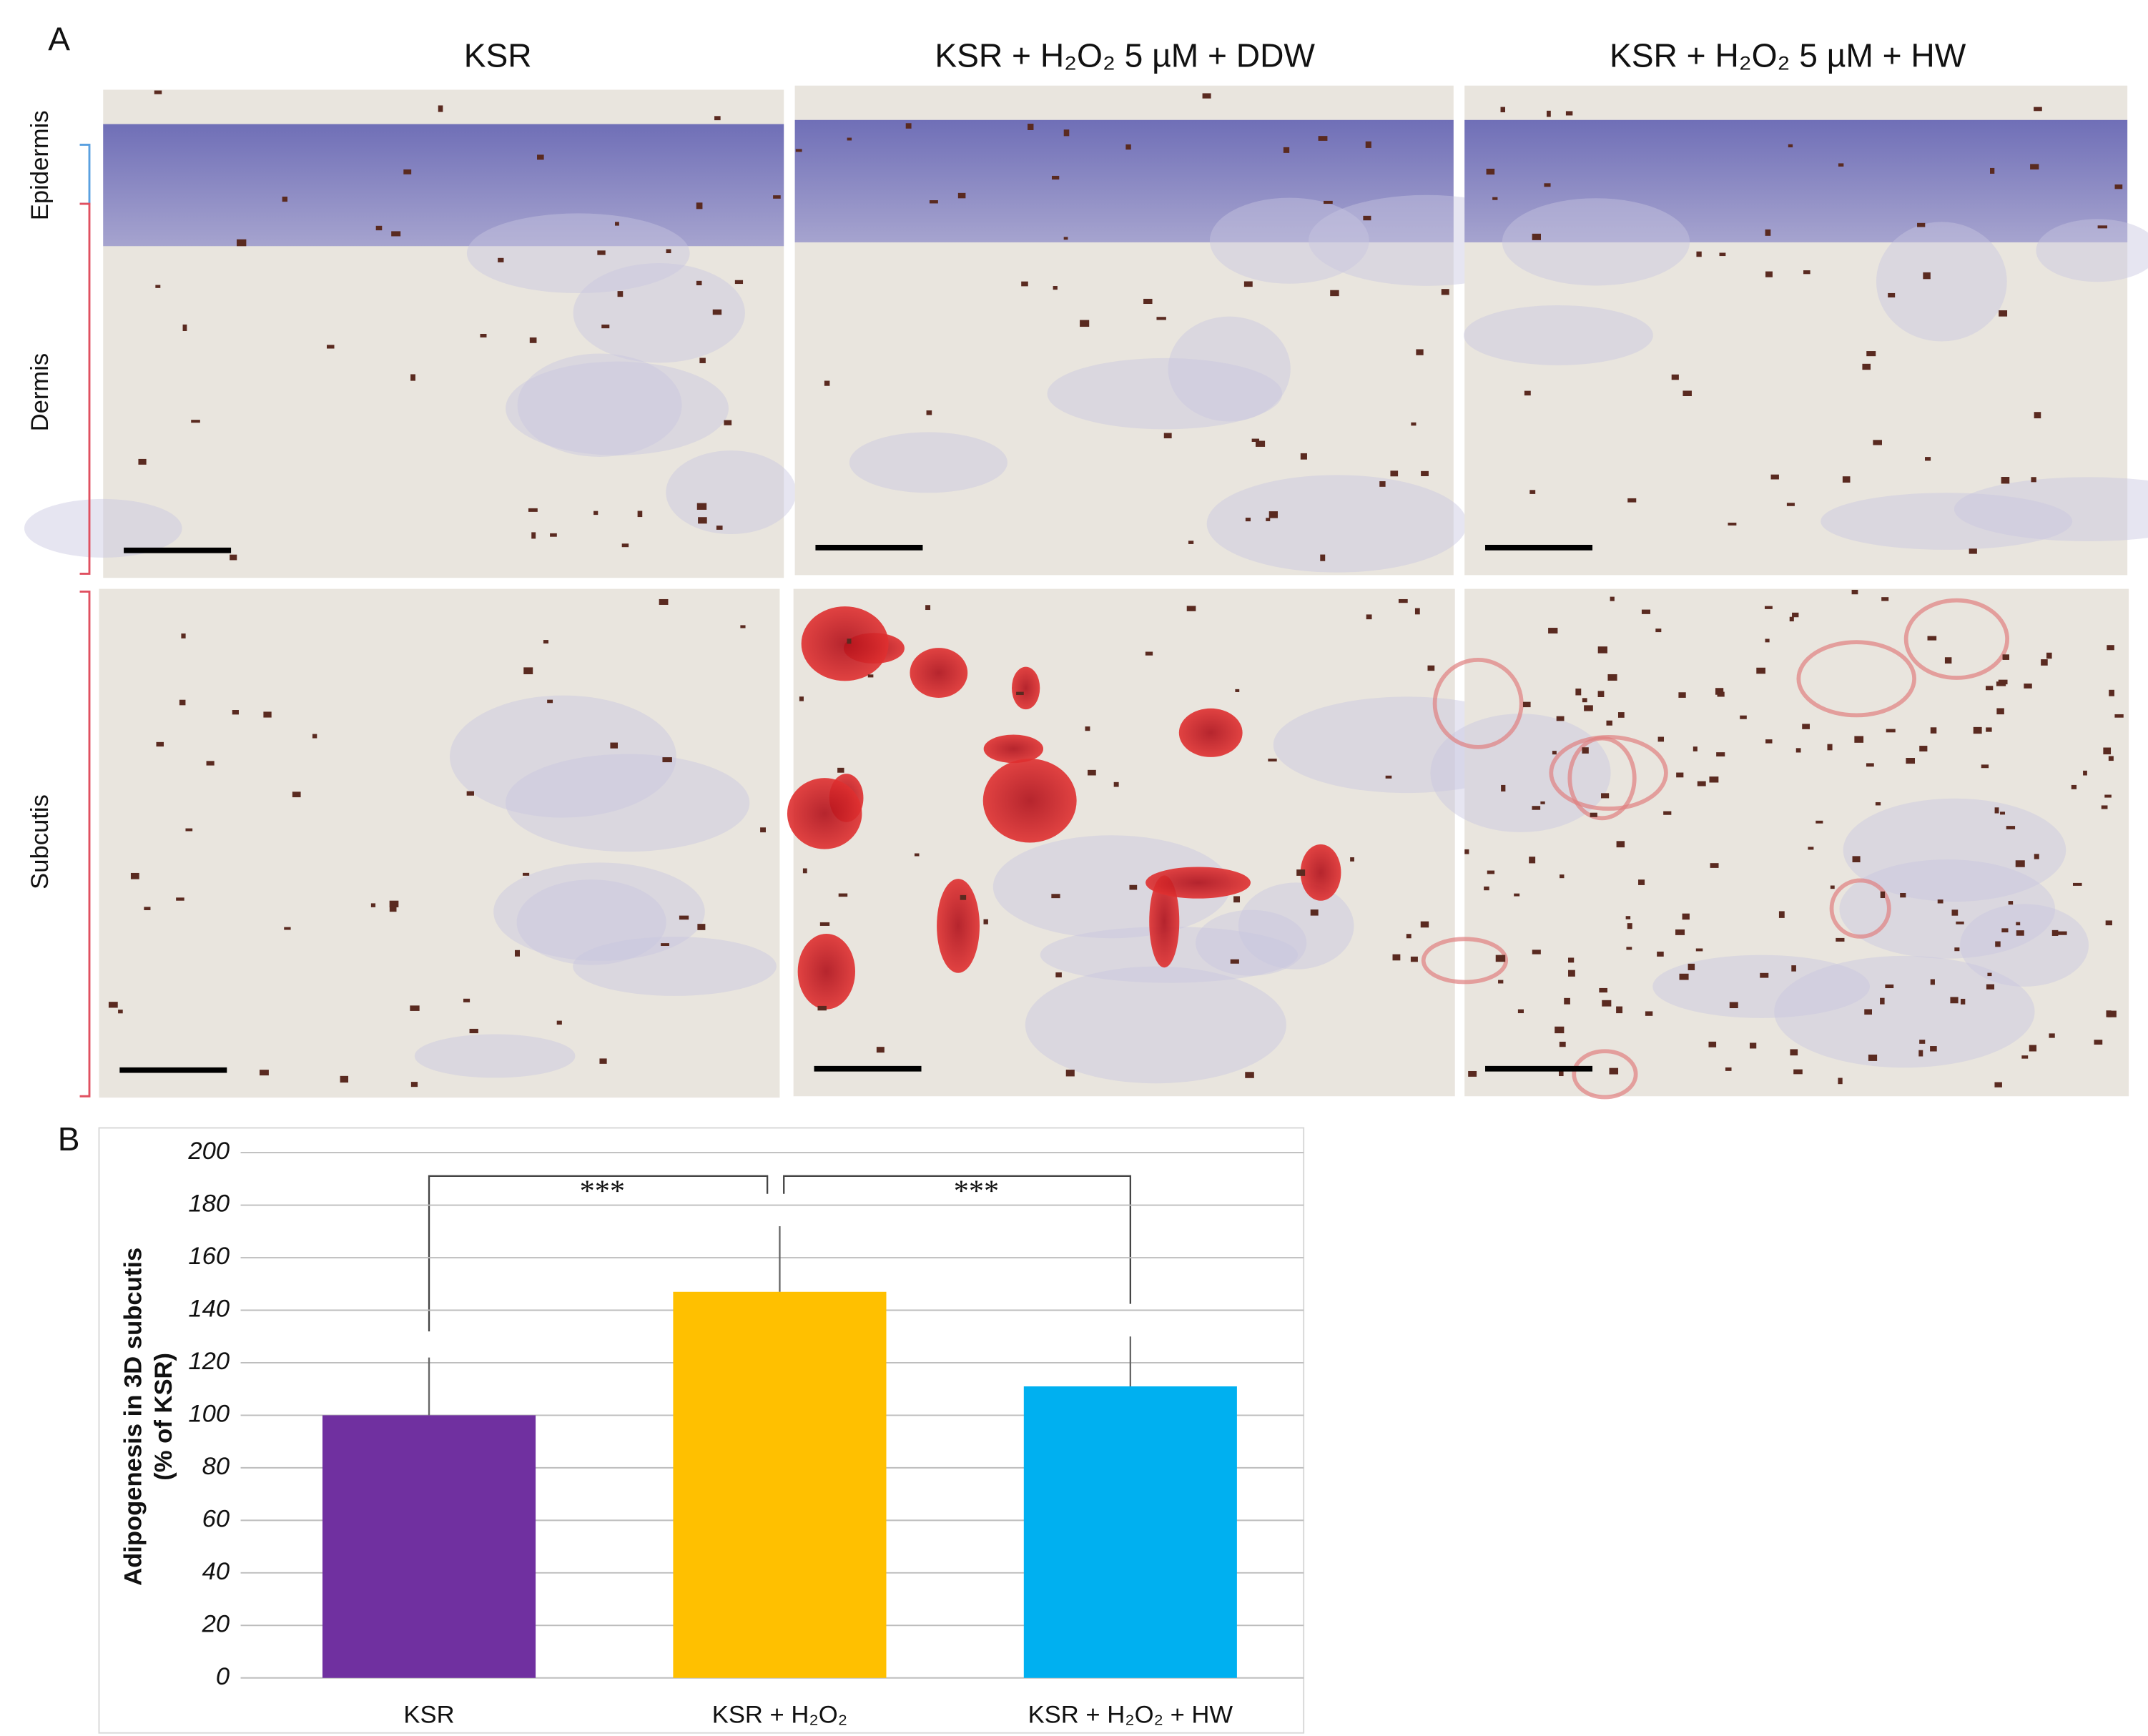 This screenshot has width=2148, height=1736. I want to click on y-tick-label: 0, so click(223, 1676).